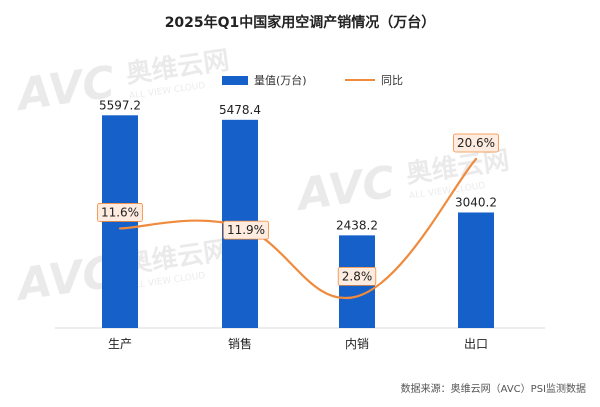 The height and width of the screenshot is (407, 600). Describe the element at coordinates (360, 80) in the screenshot. I see `legend-swatch-line` at that location.